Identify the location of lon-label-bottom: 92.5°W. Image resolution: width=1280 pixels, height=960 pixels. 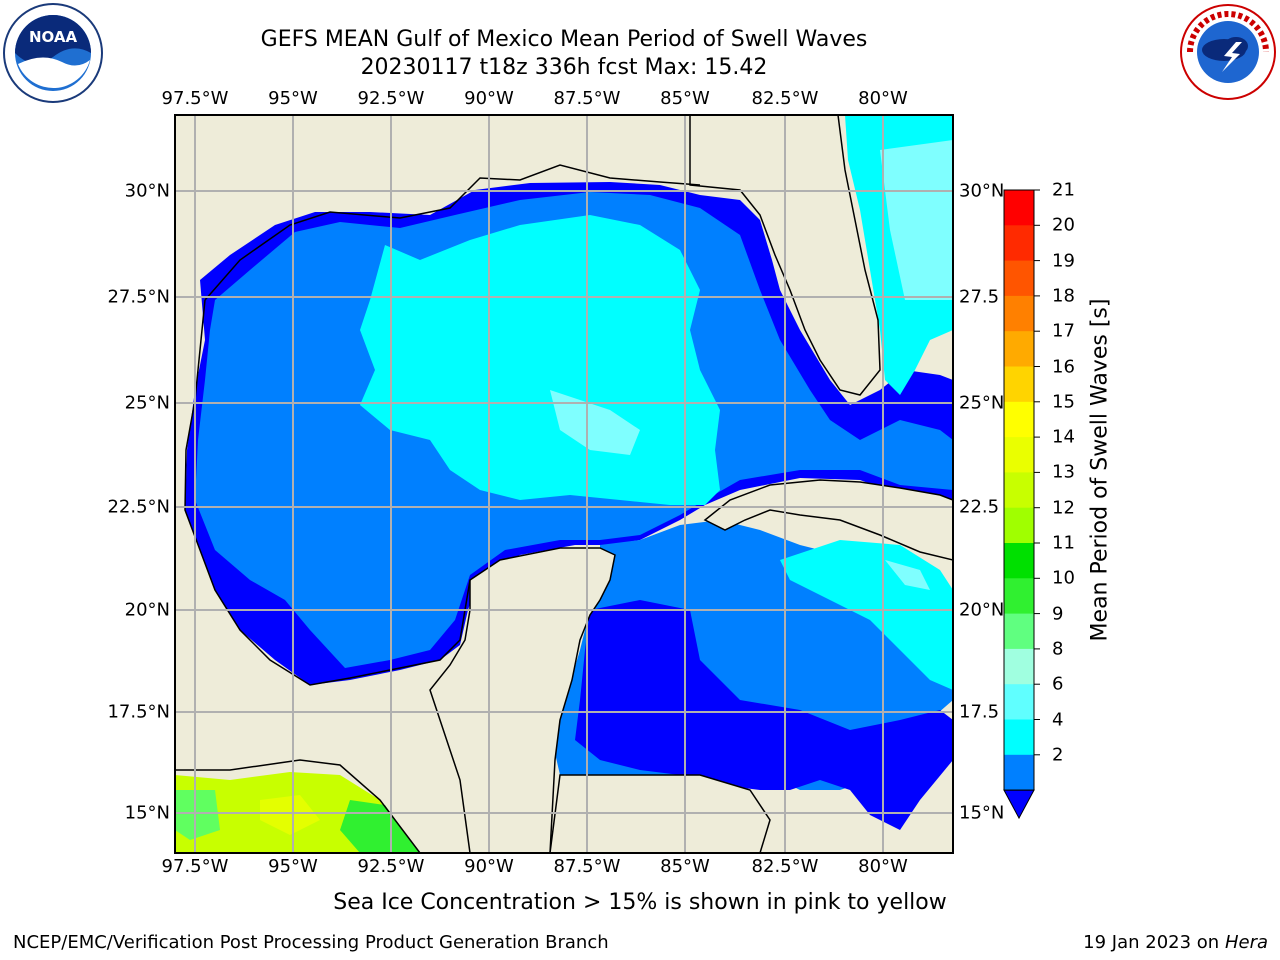
(391, 866).